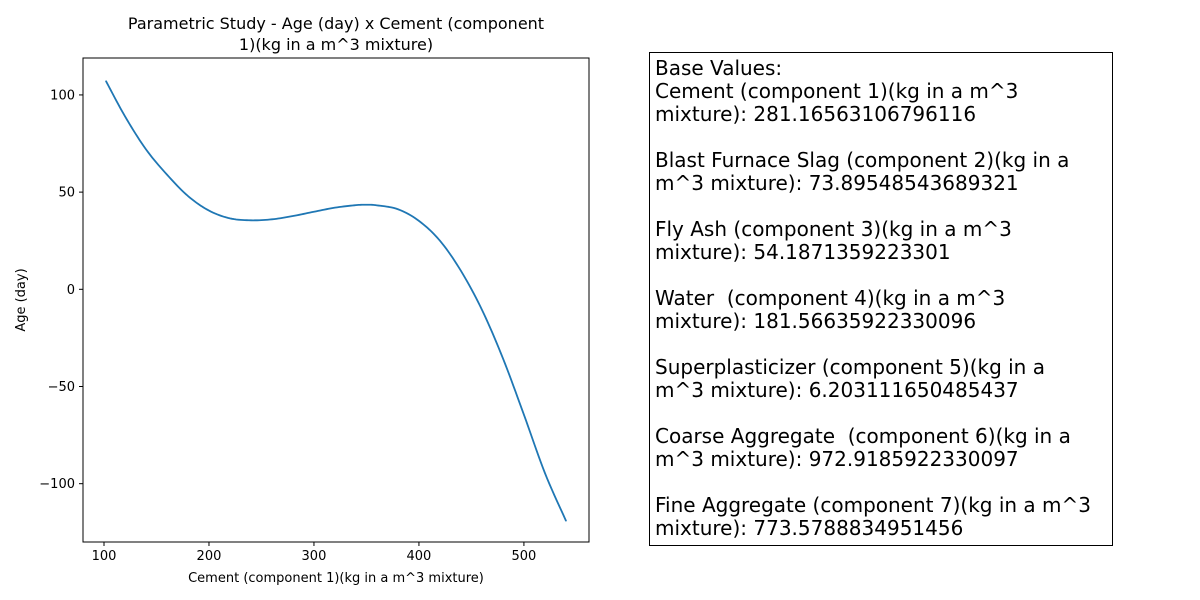 This screenshot has width=1200, height=600. I want to click on base-value-cement: Cement (component 1)(kg in a m^3, so click(837, 91).